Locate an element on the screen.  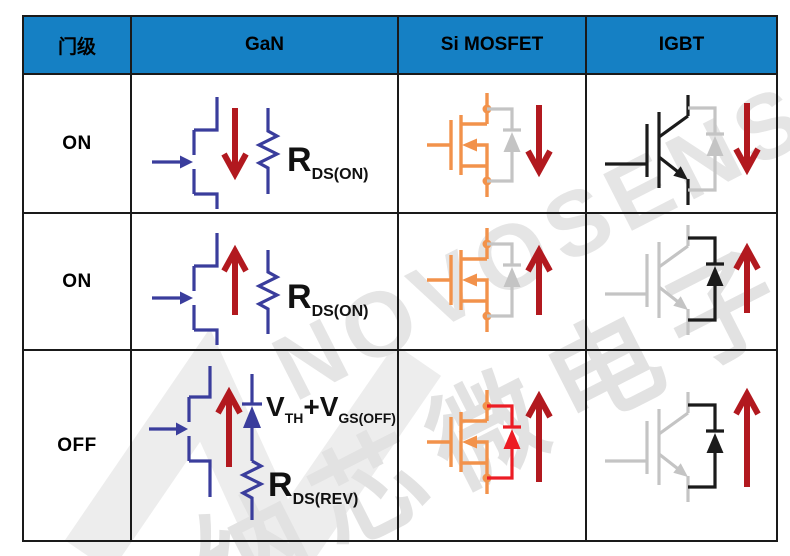
gan-on-reverse-cell: RDS(ON) is located at coordinates (265, 282).